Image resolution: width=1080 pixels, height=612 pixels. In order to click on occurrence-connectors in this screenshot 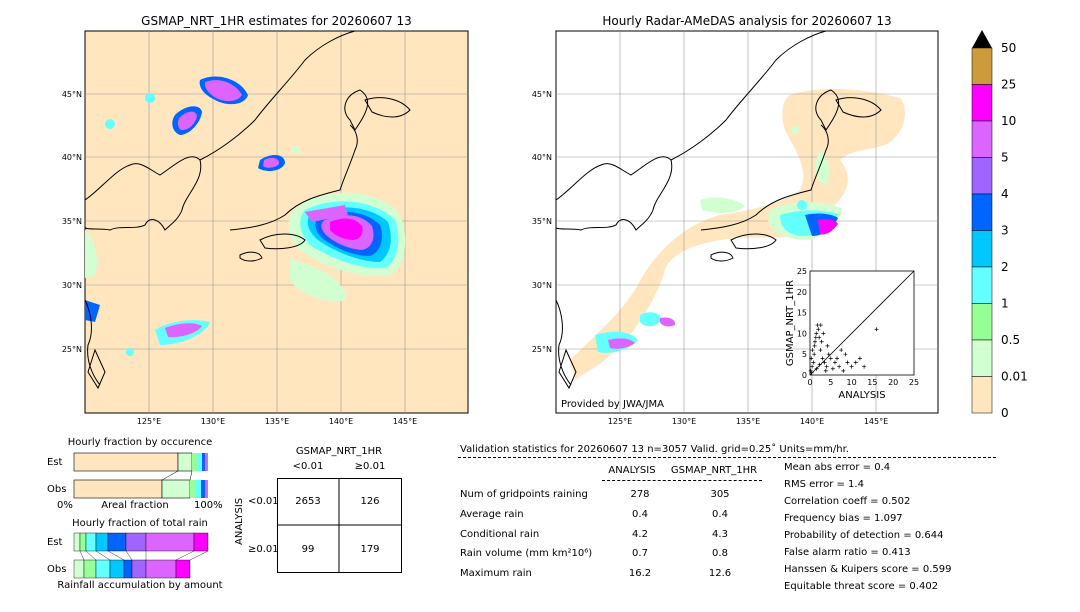, I will do `click(177, 475)`.